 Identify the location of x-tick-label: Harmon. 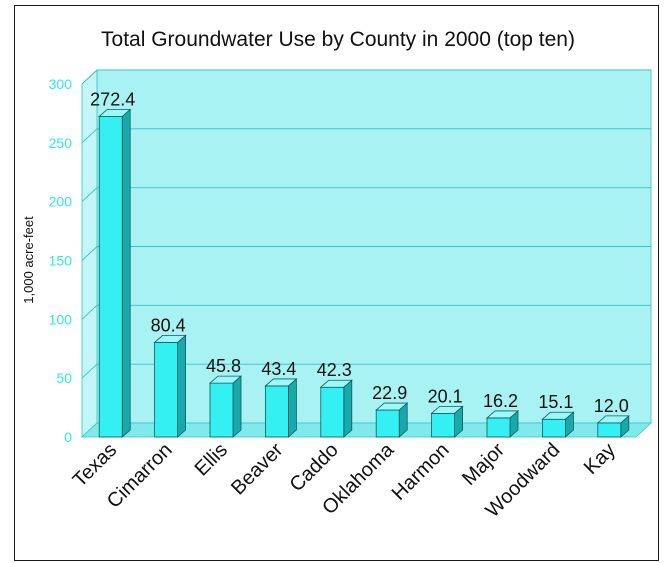
(421, 472).